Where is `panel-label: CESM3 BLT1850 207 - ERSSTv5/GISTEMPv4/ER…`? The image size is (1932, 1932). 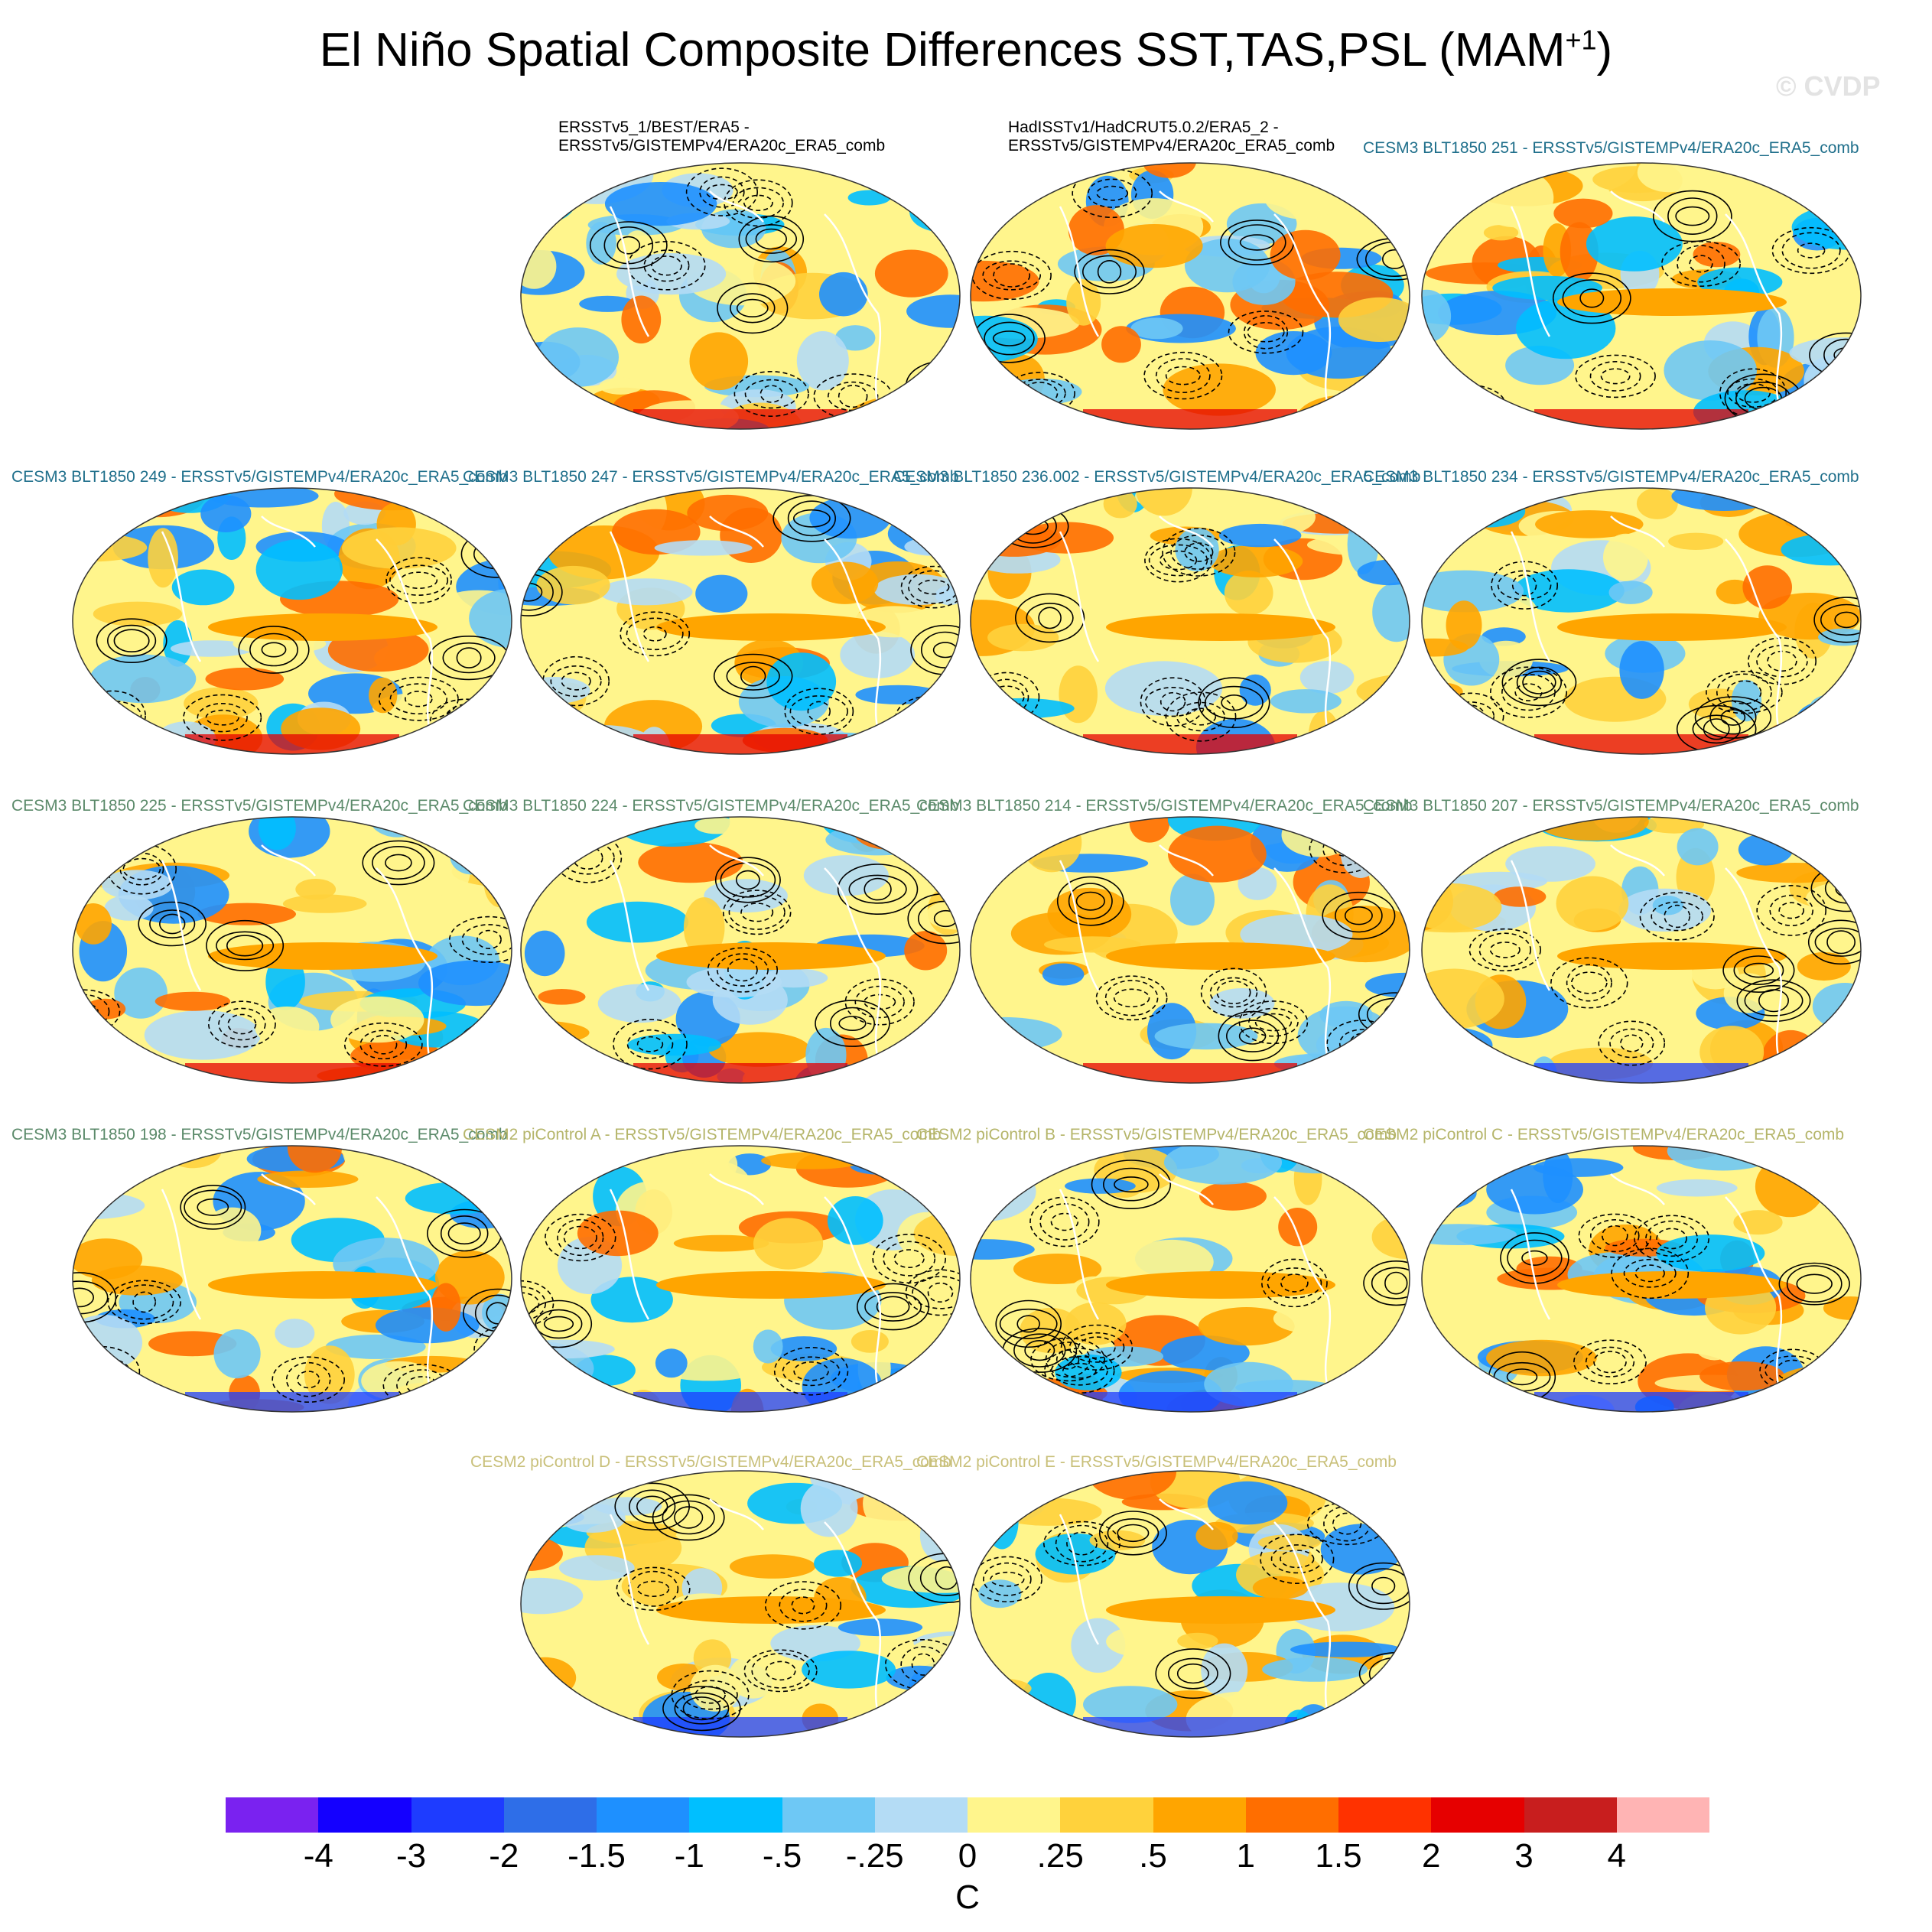 panel-label: CESM3 BLT1850 207 - ERSSTv5/GISTEMPv4/ER… is located at coordinates (1611, 806).